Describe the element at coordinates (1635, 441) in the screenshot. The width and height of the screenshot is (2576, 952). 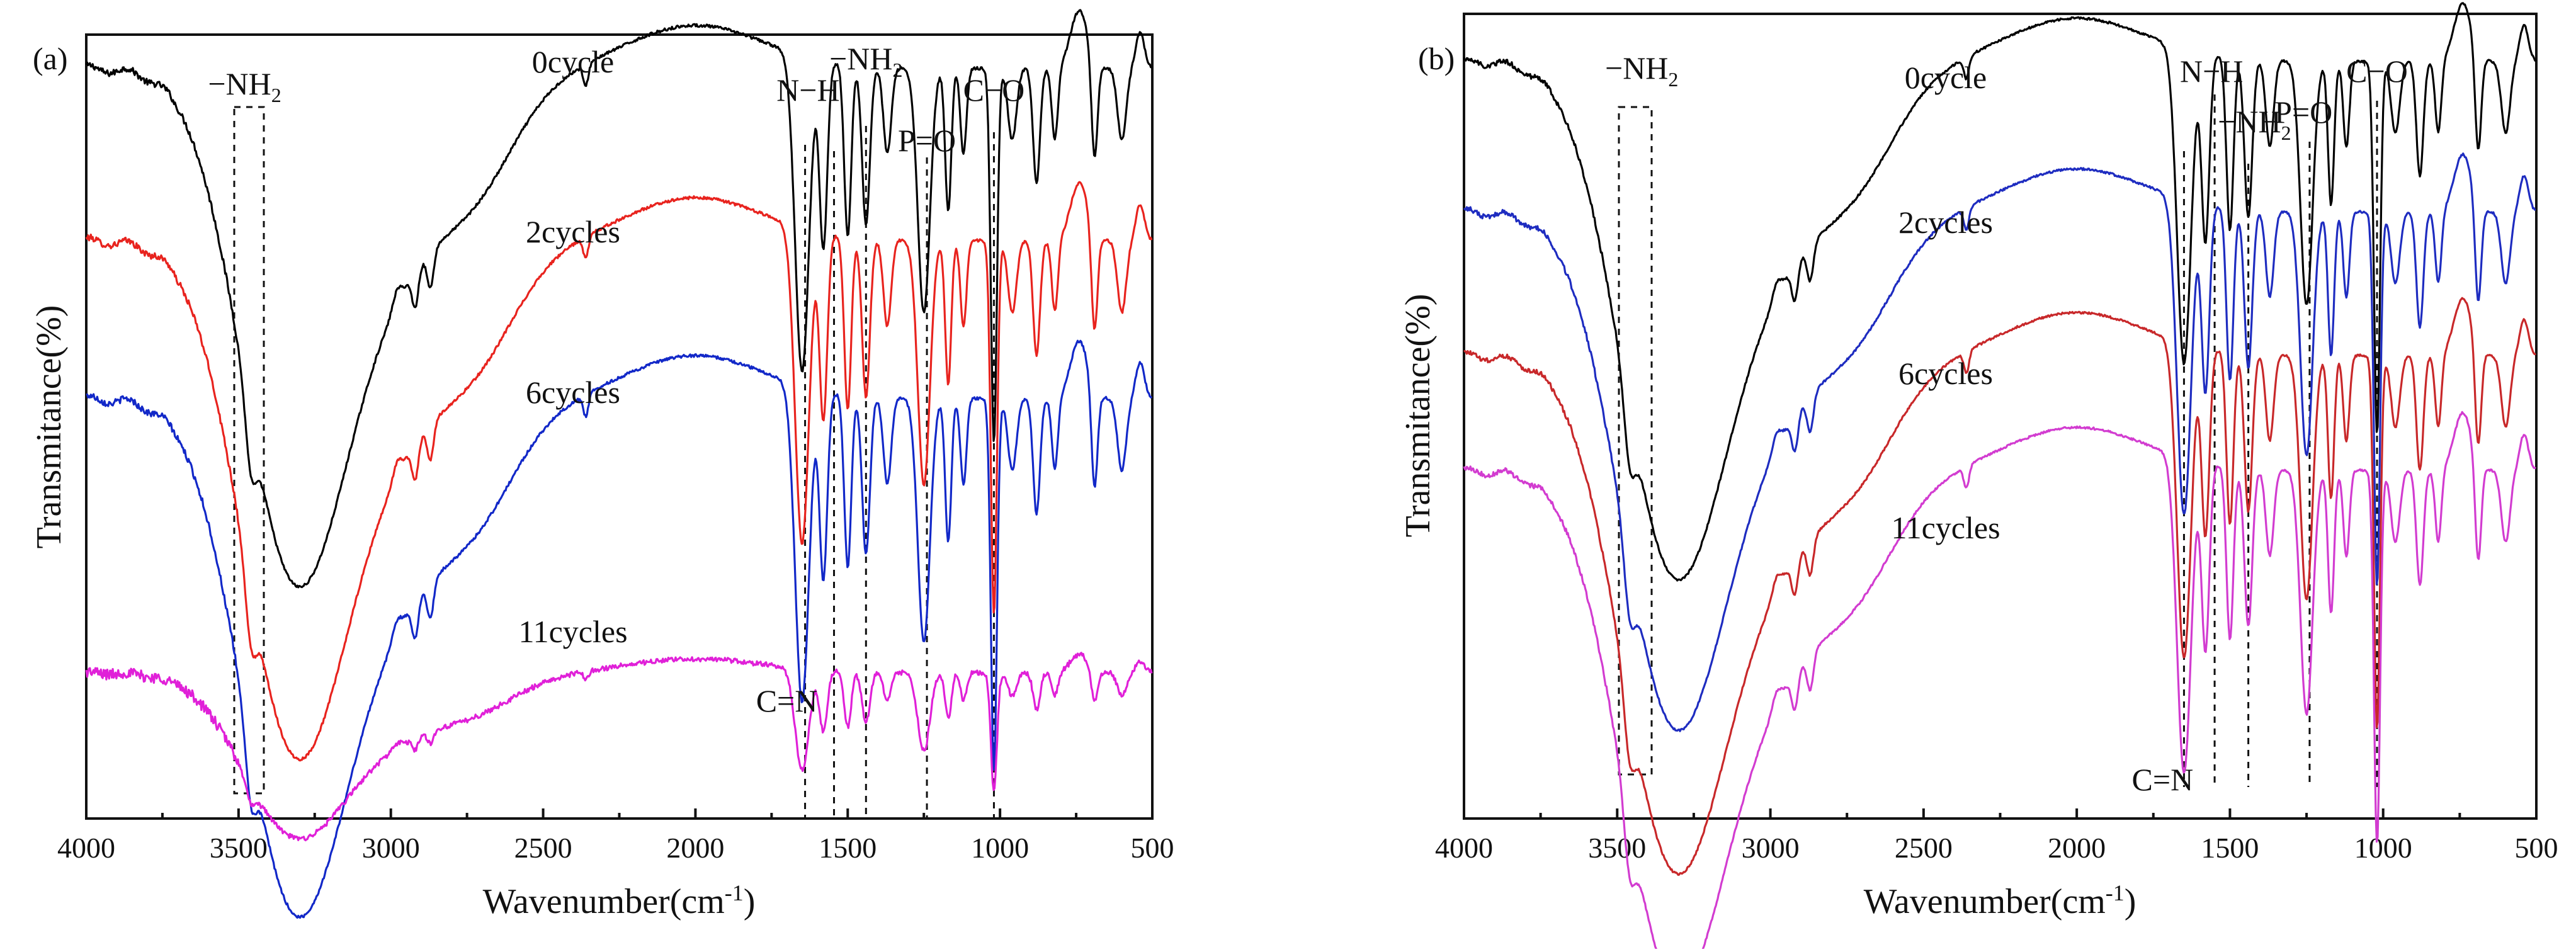
I see `panel-b-nh2-highlight-box` at that location.